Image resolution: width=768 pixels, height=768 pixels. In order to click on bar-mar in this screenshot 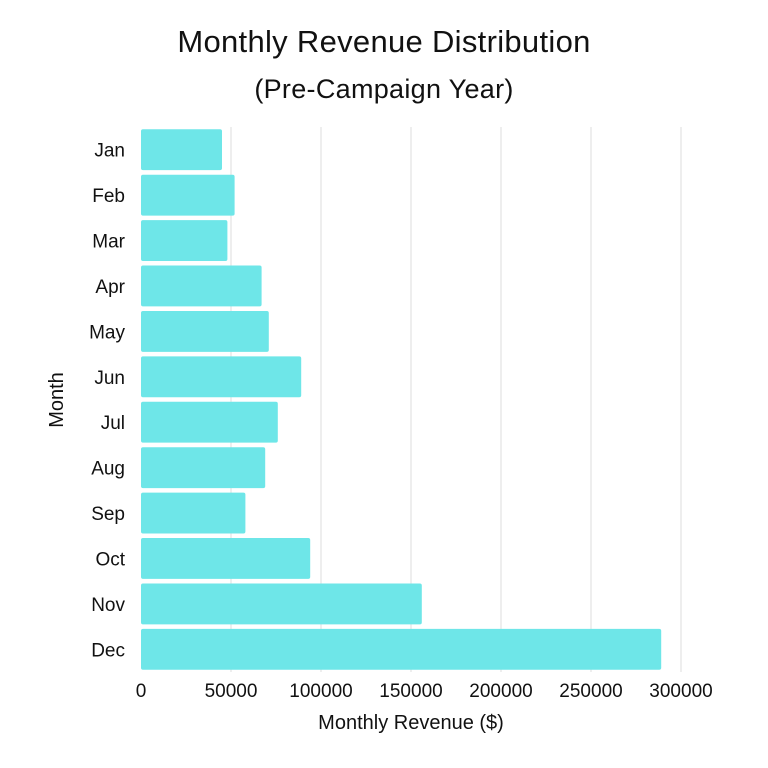, I will do `click(184, 240)`.